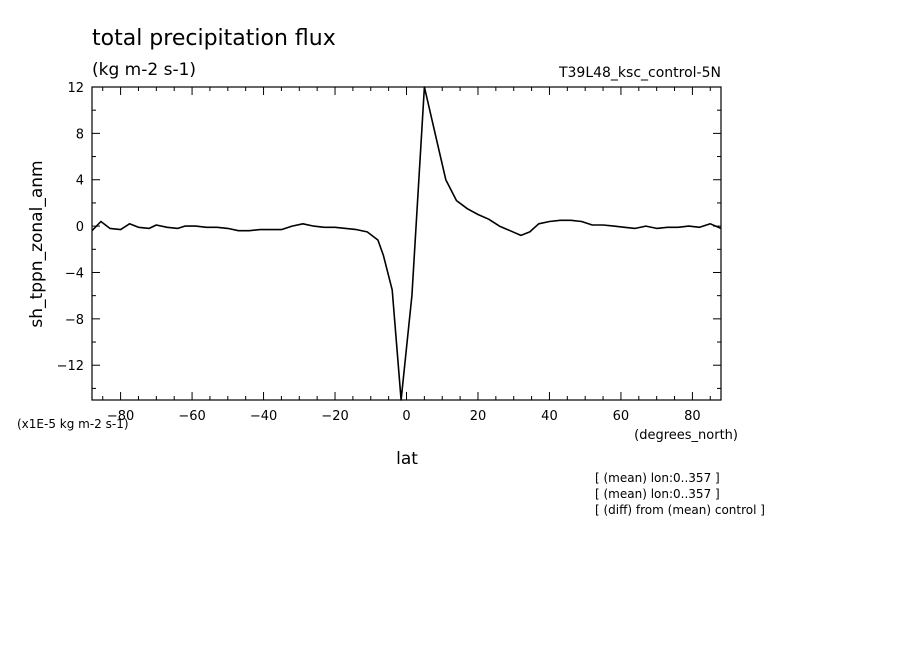  Describe the element at coordinates (70, 366) in the screenshot. I see `y-tick-label: −12` at that location.